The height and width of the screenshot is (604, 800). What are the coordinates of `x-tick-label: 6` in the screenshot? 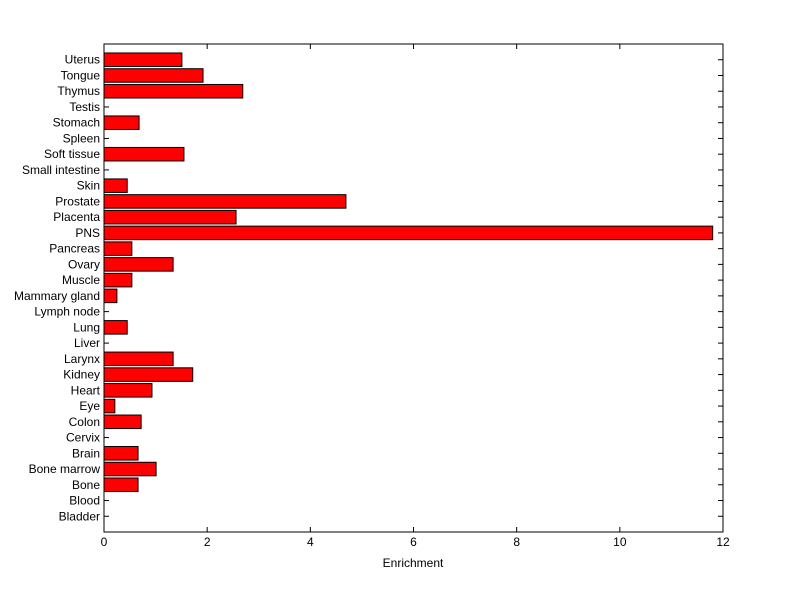 It's located at (413, 542).